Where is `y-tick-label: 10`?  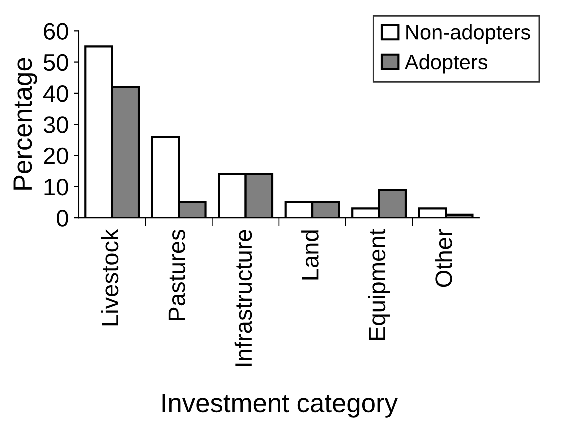 y-tick-label: 10 is located at coordinates (56, 187).